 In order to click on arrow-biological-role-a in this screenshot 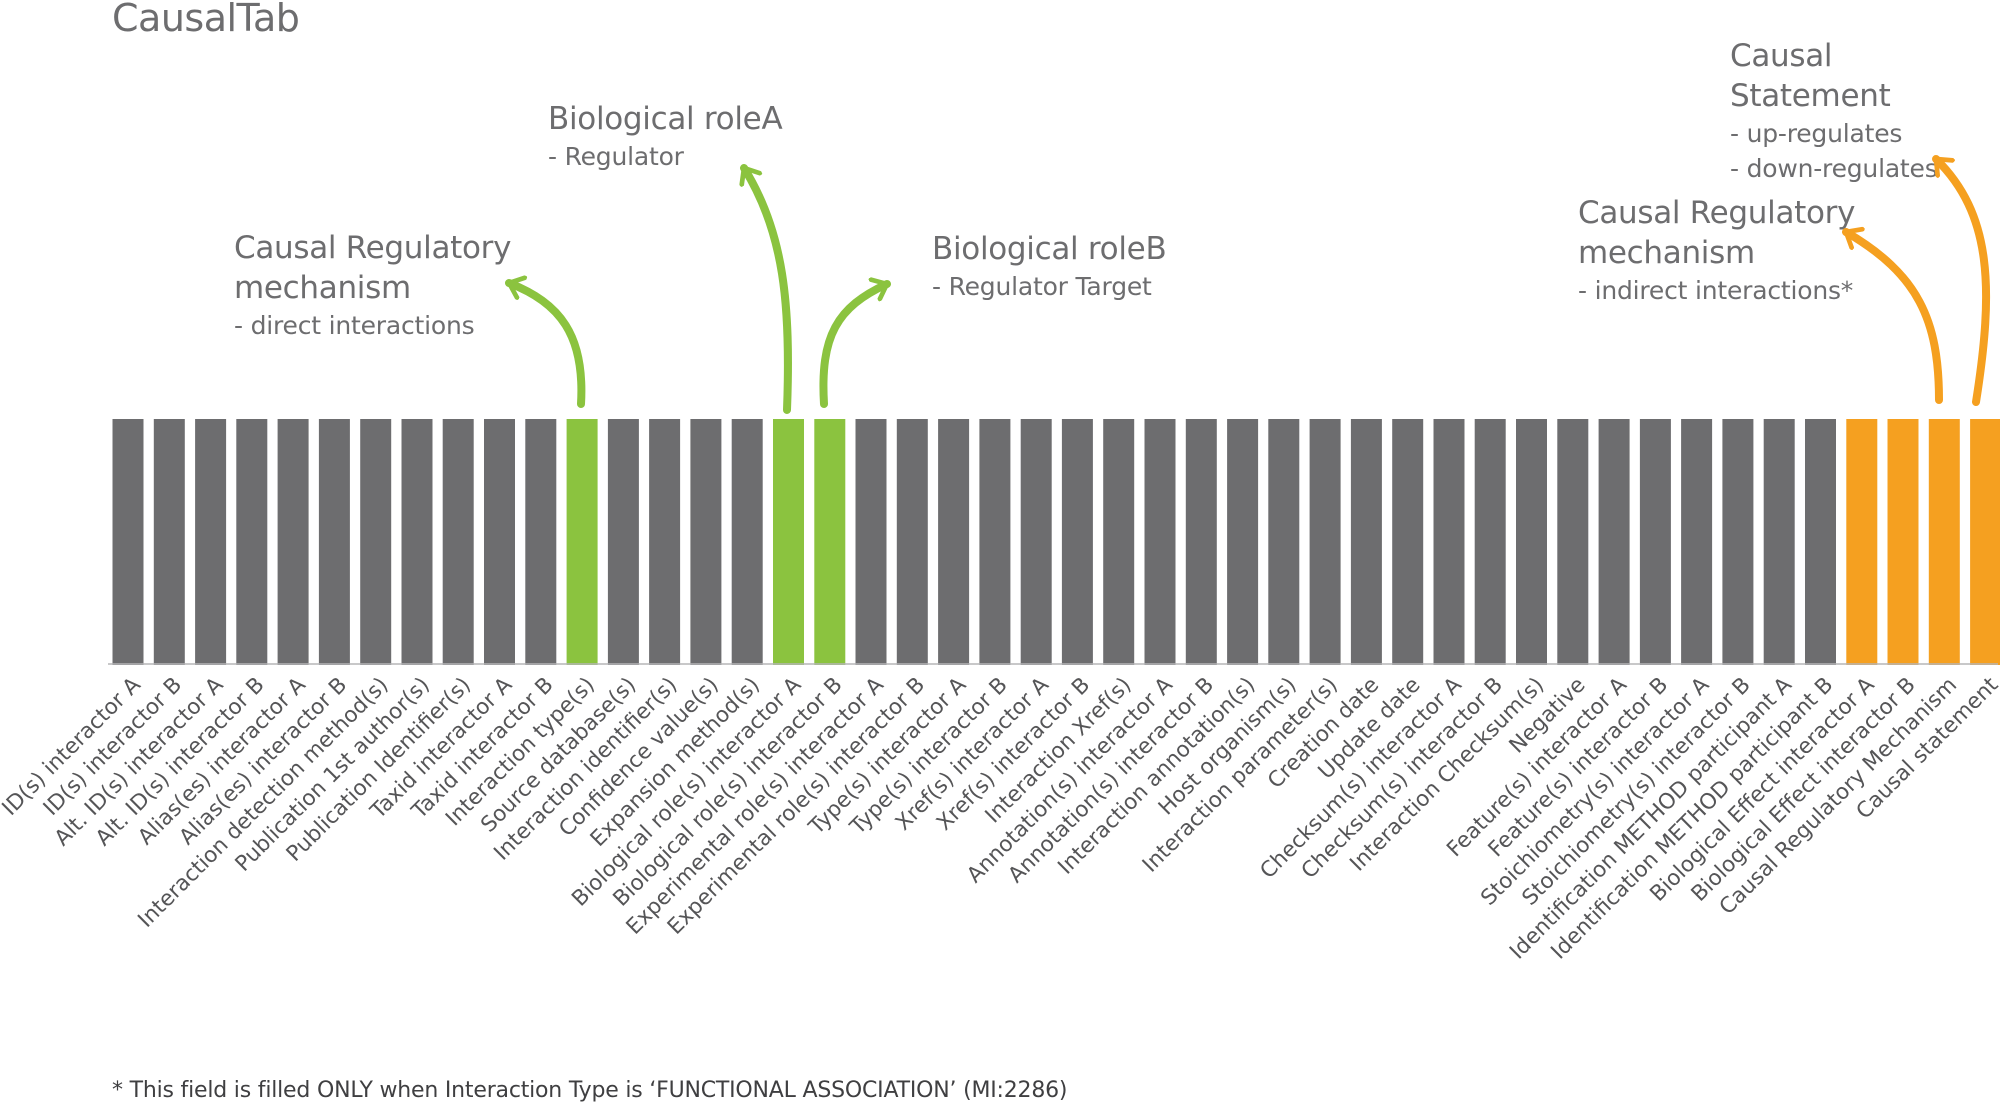, I will do `click(768, 289)`.